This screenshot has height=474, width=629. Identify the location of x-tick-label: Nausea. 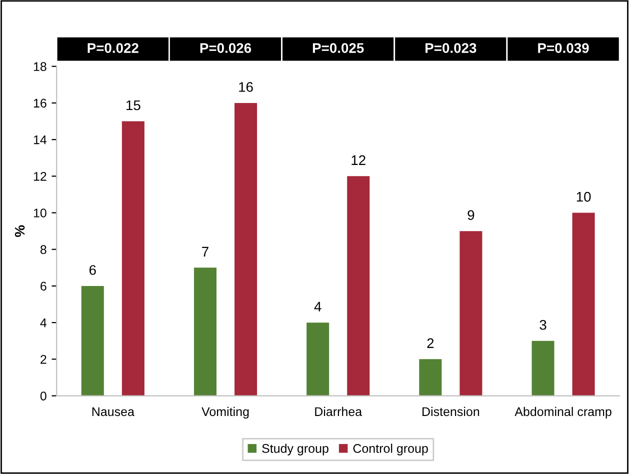
(113, 411).